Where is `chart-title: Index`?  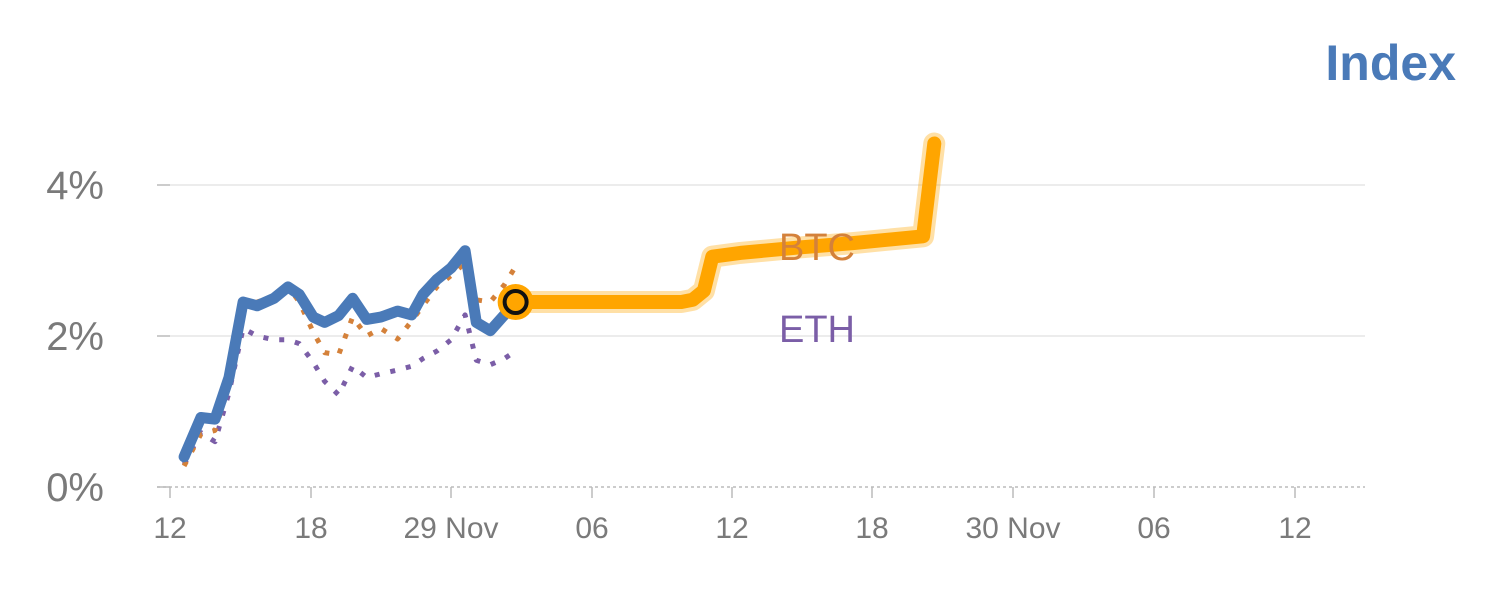 chart-title: Index is located at coordinates (1390, 63).